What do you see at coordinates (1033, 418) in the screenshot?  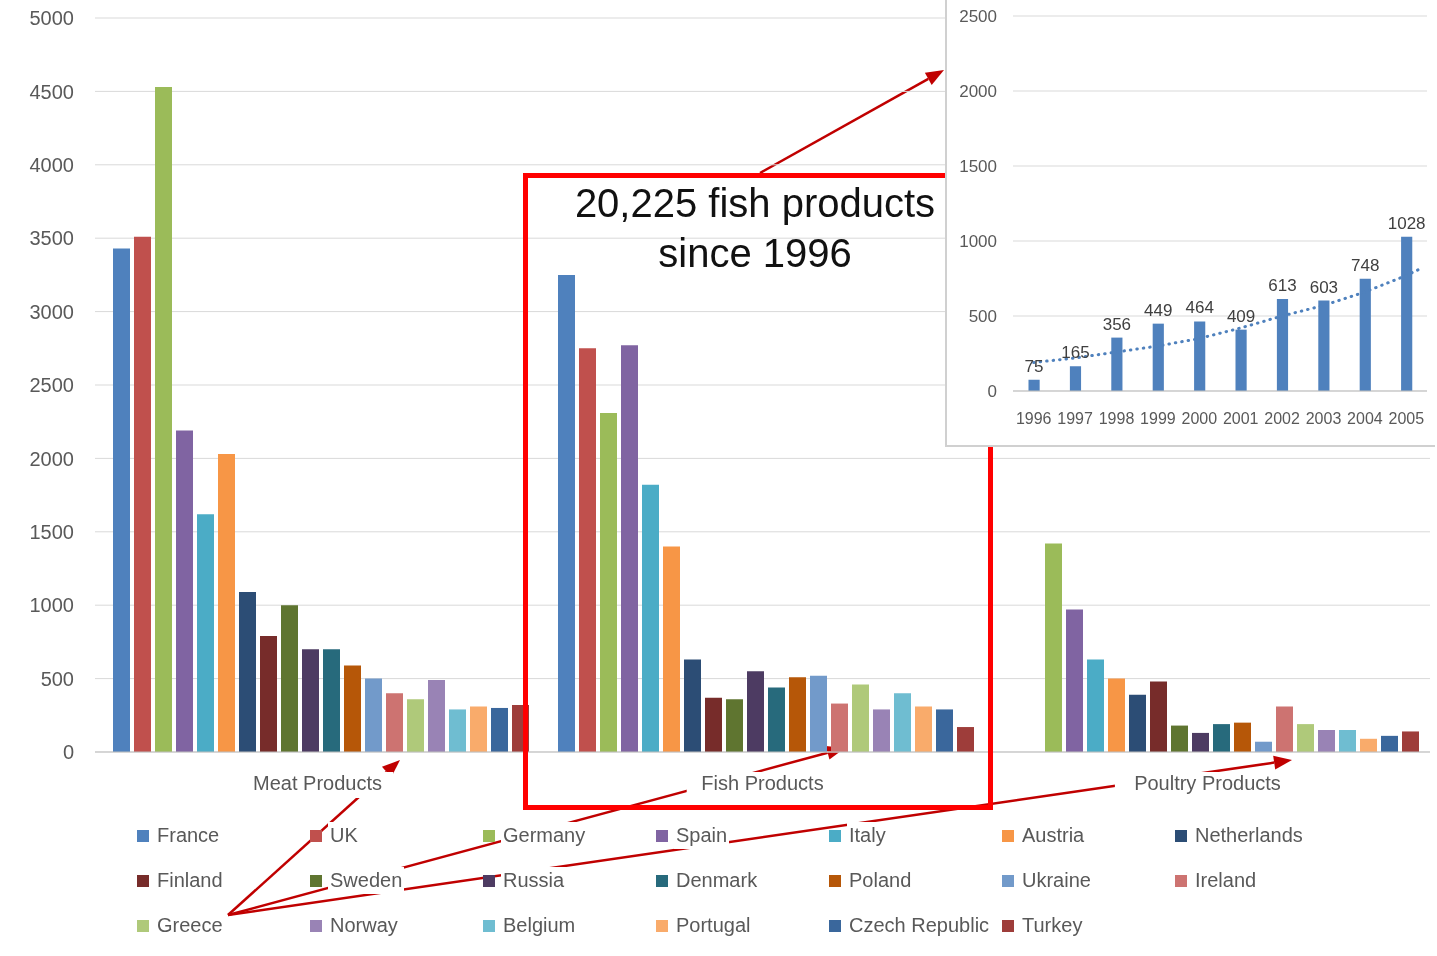 I see `x-tick-label: 1996` at bounding box center [1033, 418].